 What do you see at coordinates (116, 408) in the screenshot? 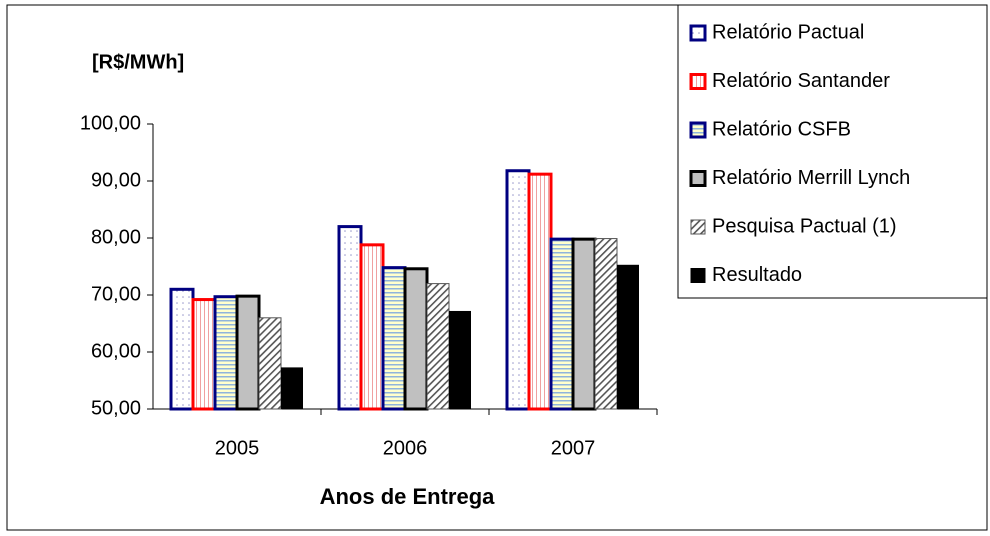
I see `y-tick-label: 50,00` at bounding box center [116, 408].